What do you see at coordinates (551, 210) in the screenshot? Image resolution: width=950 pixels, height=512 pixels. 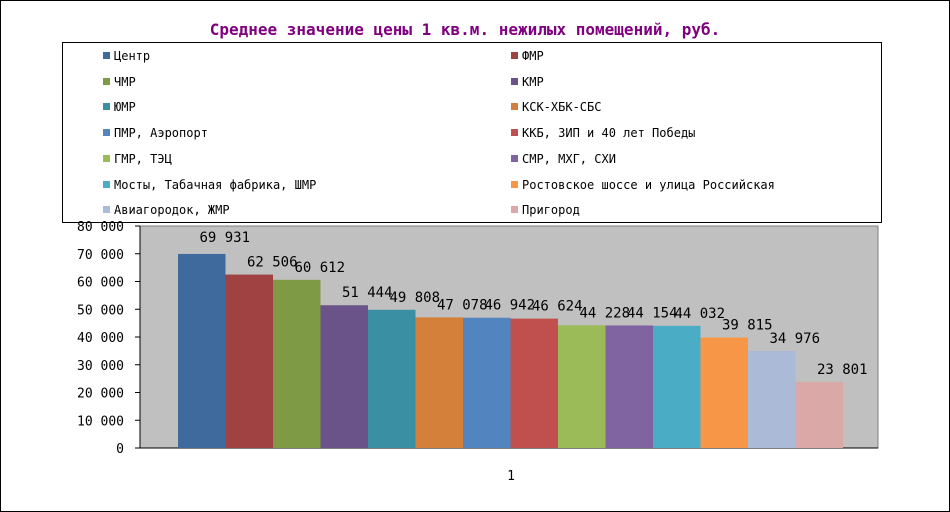 I see `legend-label: Пригород` at bounding box center [551, 210].